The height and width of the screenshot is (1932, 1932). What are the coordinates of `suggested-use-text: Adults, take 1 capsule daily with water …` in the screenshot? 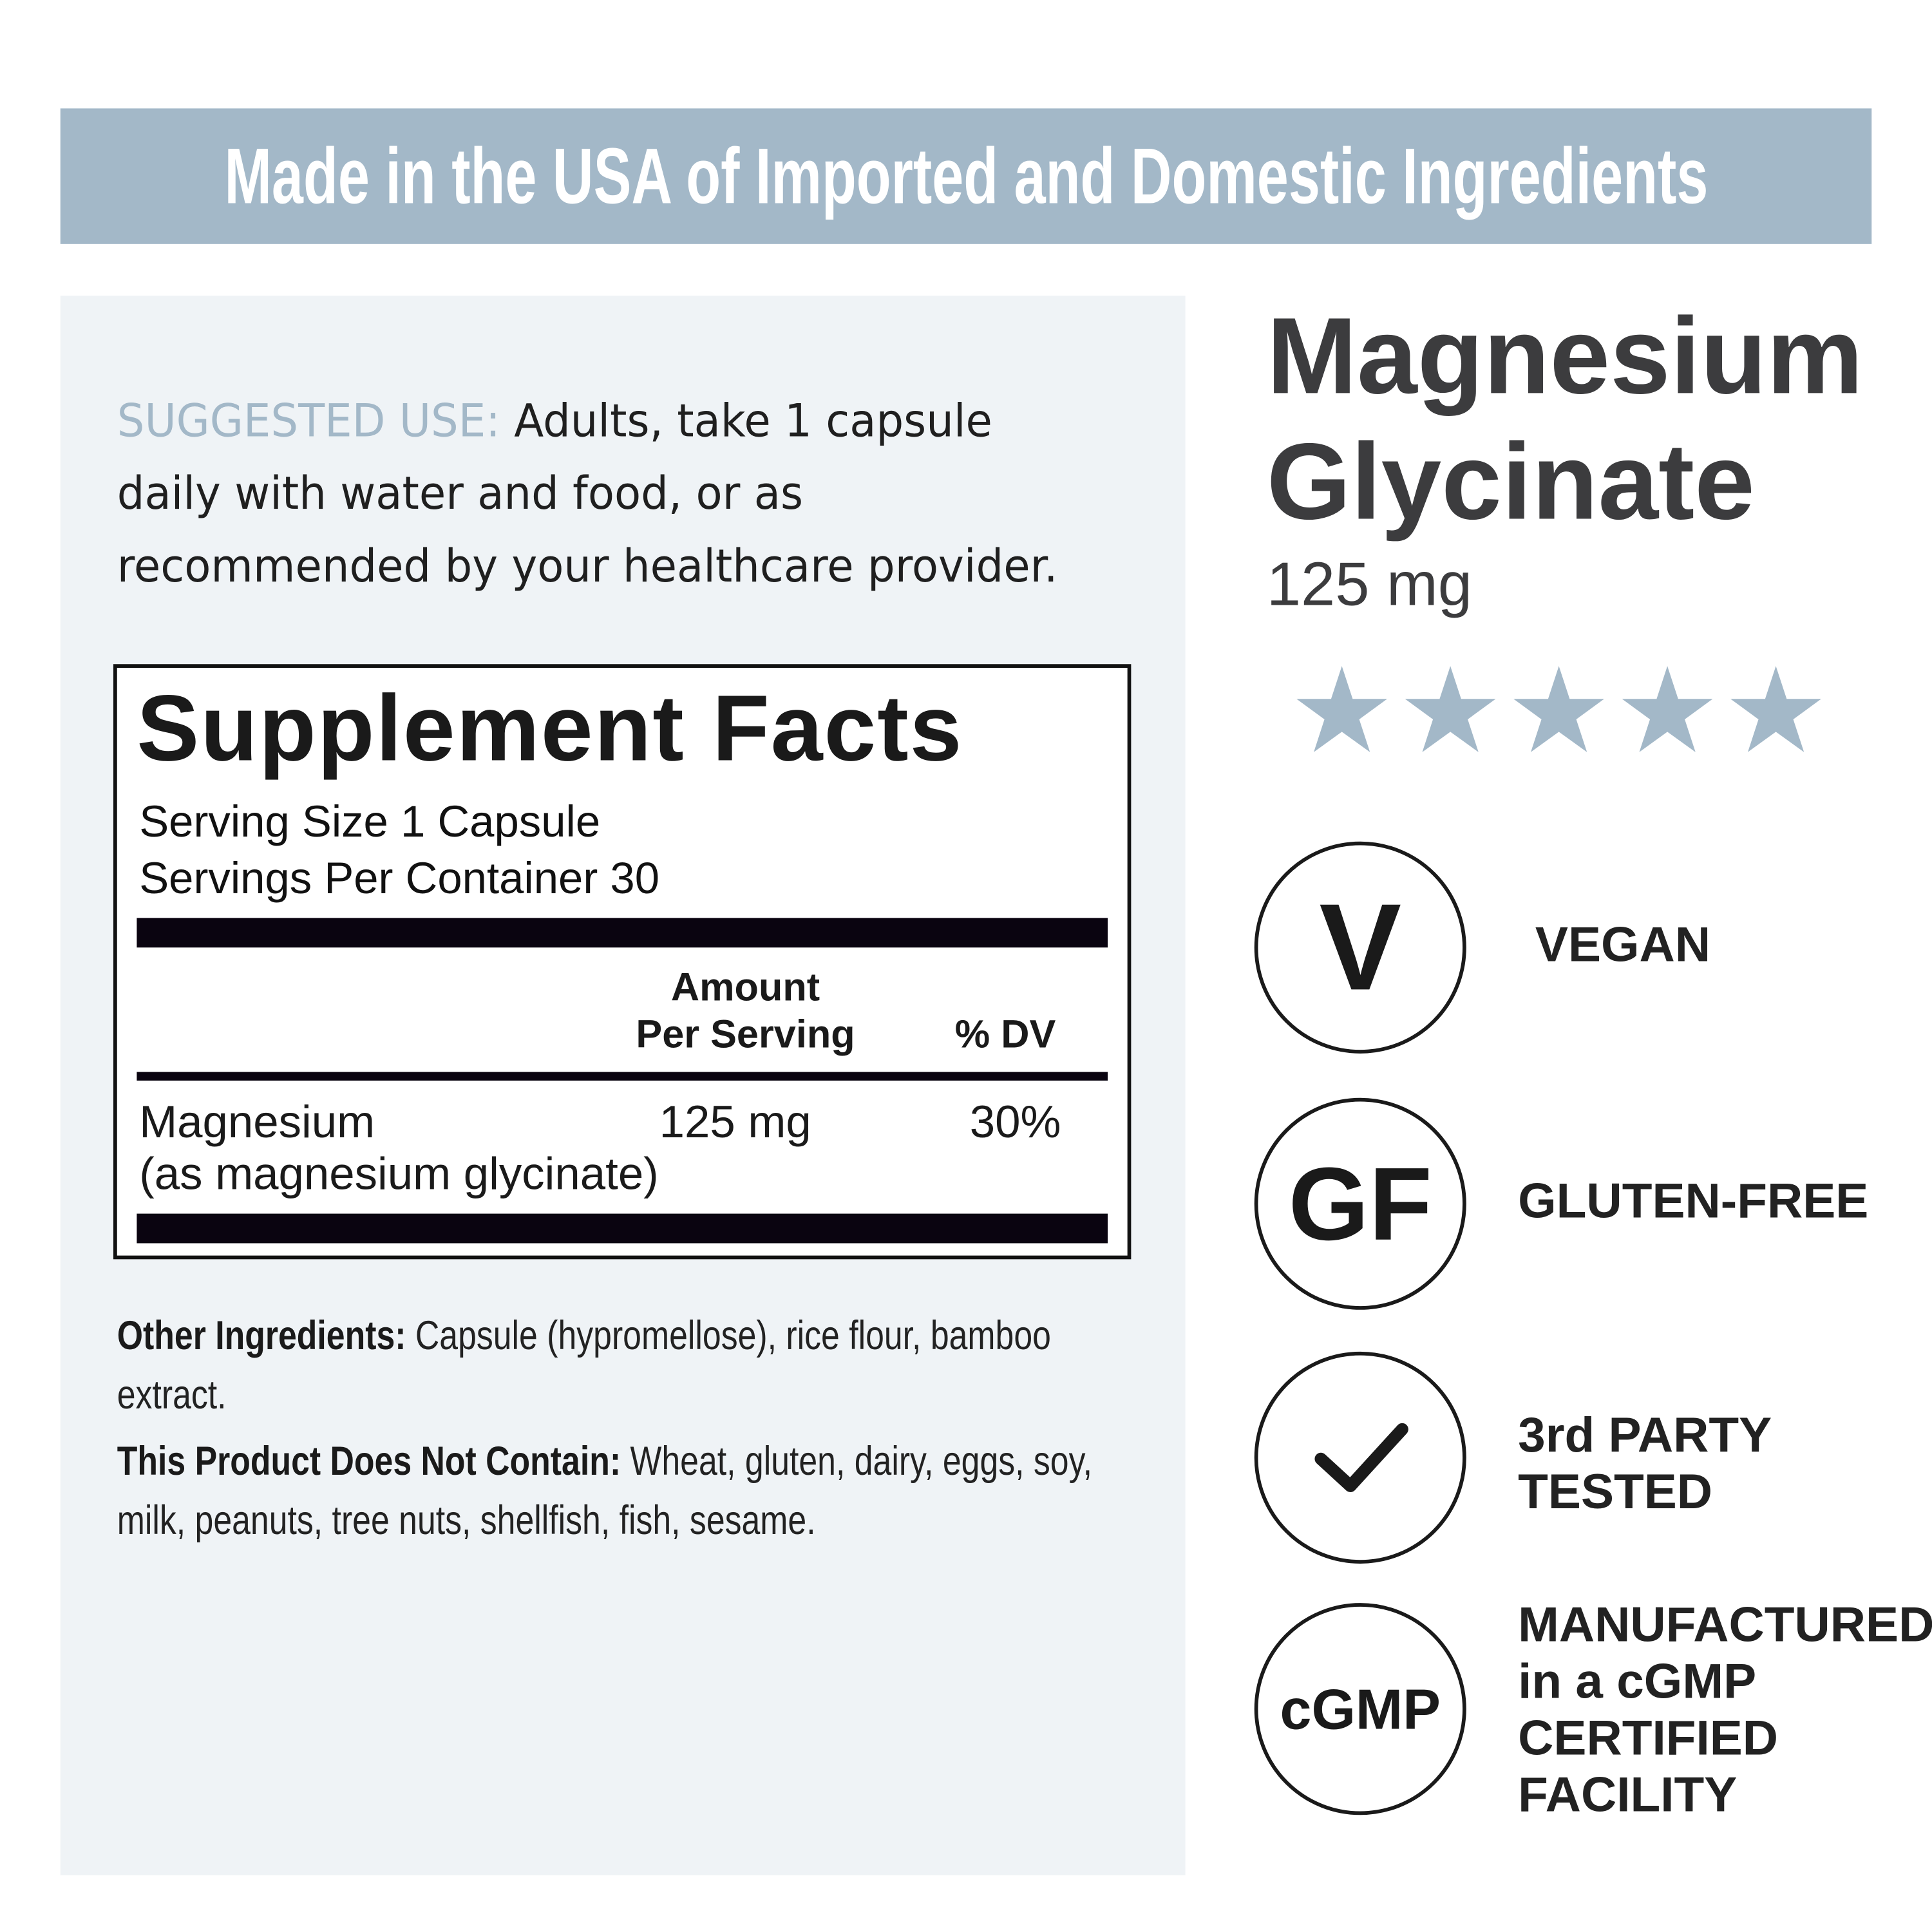 It's located at (587, 494).